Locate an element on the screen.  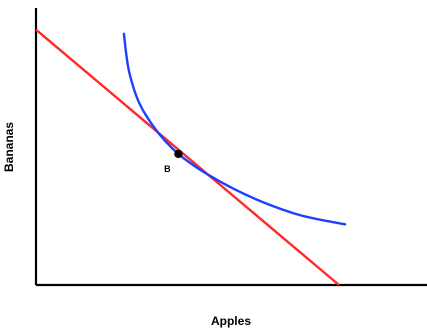
y-axis-label: Bananas is located at coordinates (9, 147).